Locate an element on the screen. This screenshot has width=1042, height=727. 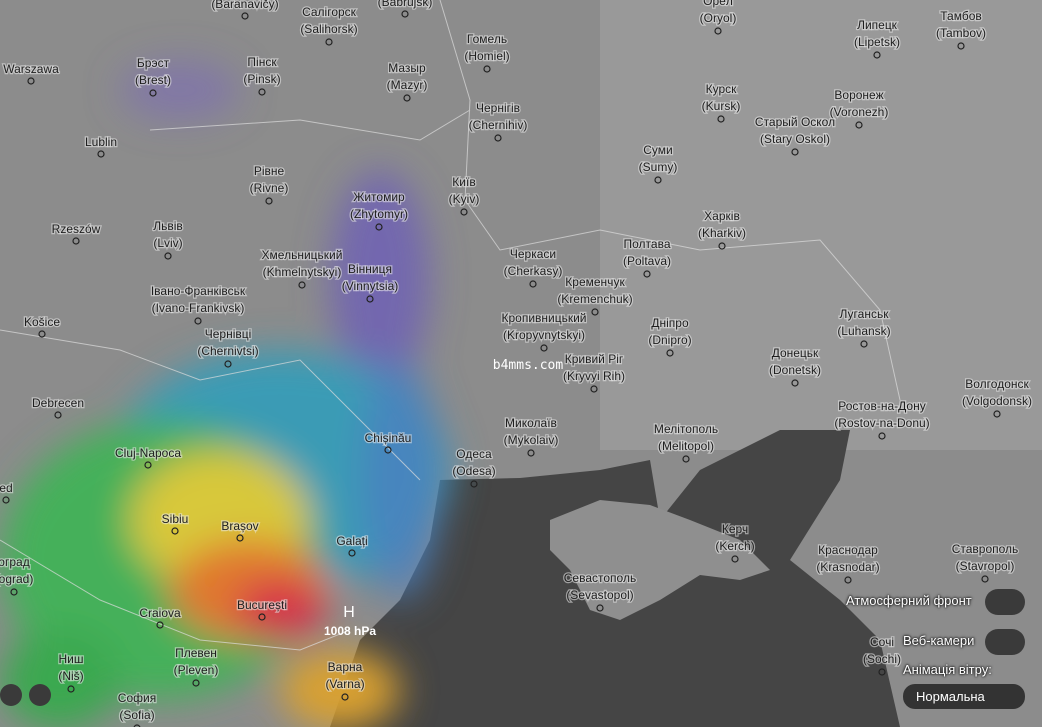
city-latin: (Rostov-na-Donu) is located at coordinates (881, 423).